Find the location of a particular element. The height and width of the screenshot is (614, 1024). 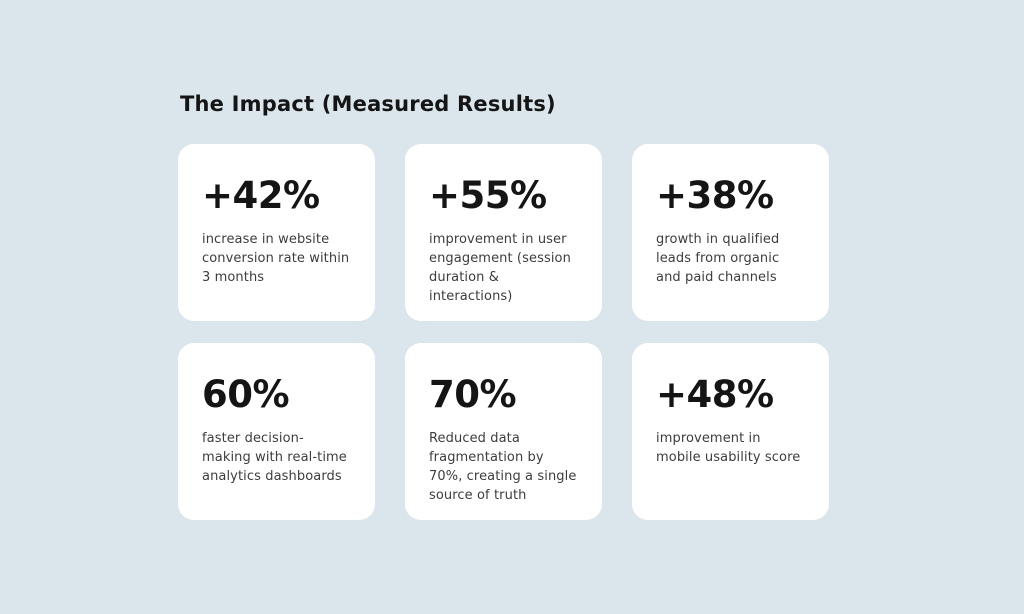

stat-value: +55% is located at coordinates (488, 196).